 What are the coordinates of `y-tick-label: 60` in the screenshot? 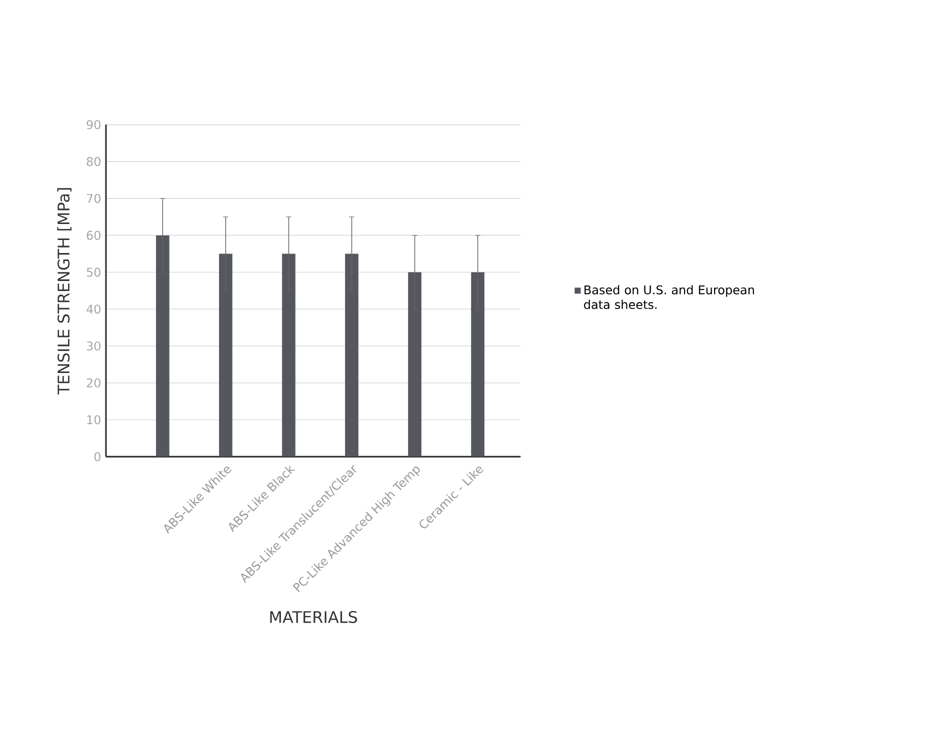 It's located at (93, 235).